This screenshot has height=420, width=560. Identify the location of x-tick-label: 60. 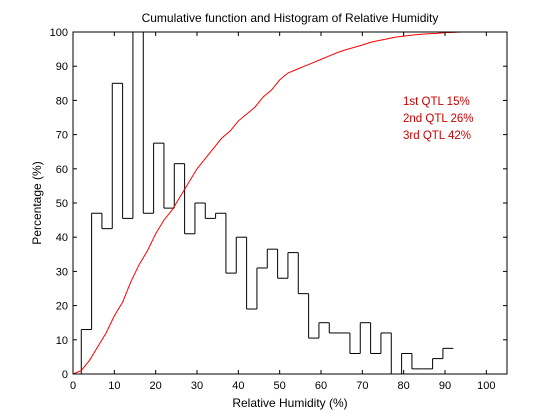
(321, 386).